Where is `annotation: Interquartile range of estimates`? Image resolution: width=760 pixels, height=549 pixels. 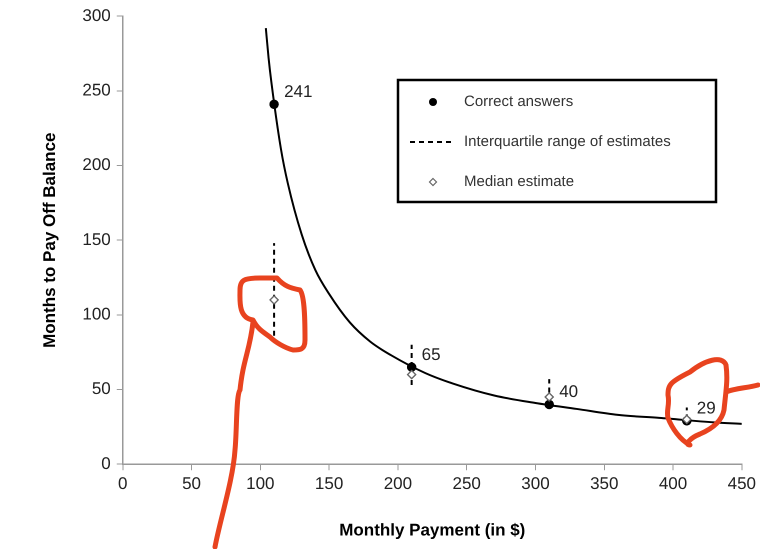
annotation: Interquartile range of estimates is located at coordinates (567, 141).